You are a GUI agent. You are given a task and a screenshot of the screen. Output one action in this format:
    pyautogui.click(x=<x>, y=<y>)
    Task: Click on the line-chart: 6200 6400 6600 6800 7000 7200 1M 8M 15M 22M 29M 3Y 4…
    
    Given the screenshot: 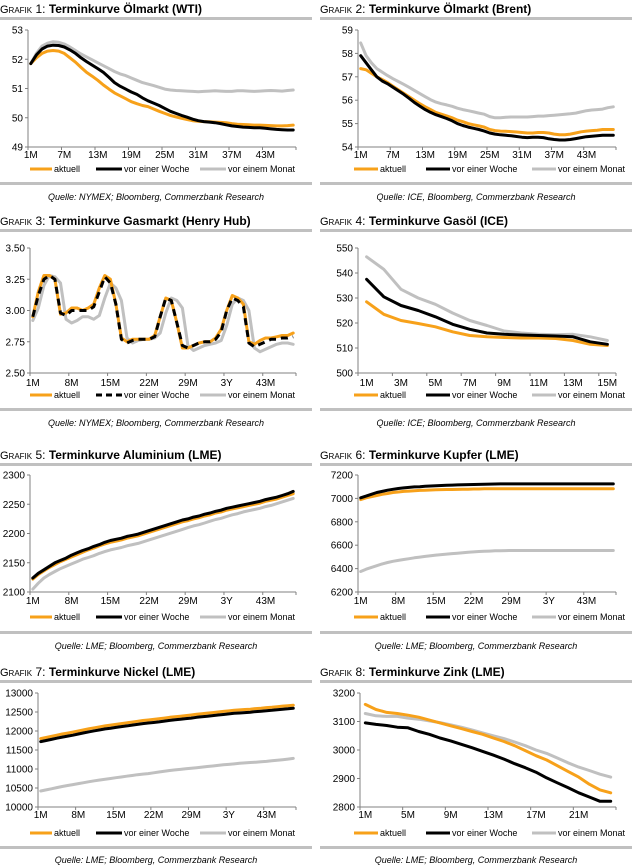 What is the action you would take?
    pyautogui.click(x=478, y=547)
    